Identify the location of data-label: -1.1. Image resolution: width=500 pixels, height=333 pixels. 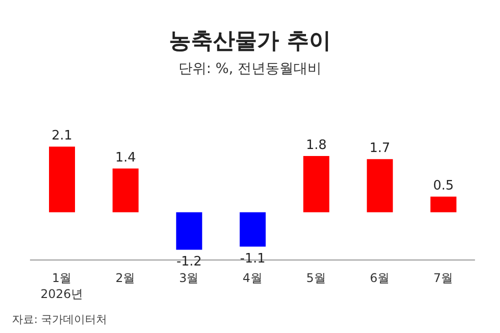
(253, 259).